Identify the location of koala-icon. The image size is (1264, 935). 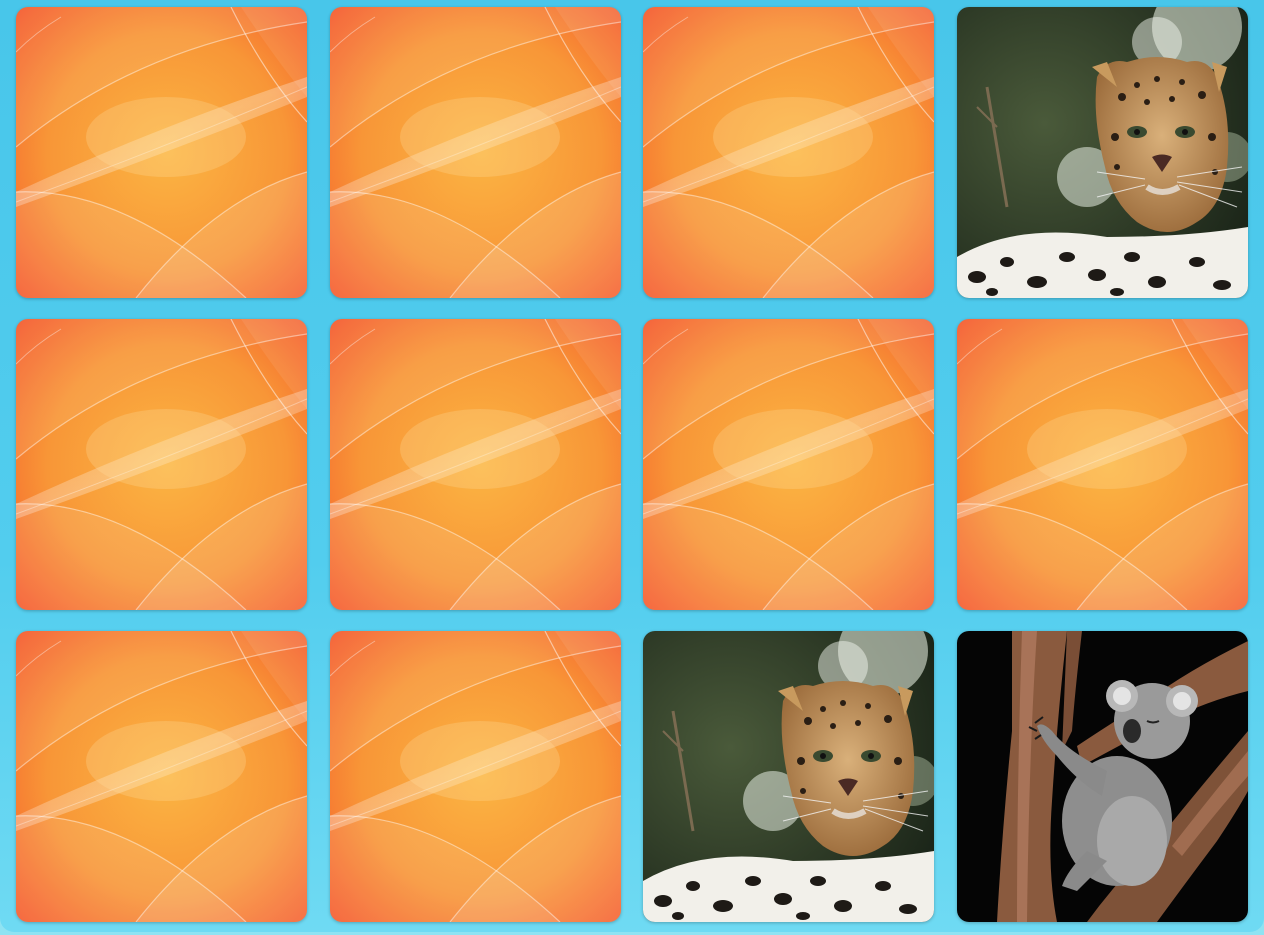
(1102, 776).